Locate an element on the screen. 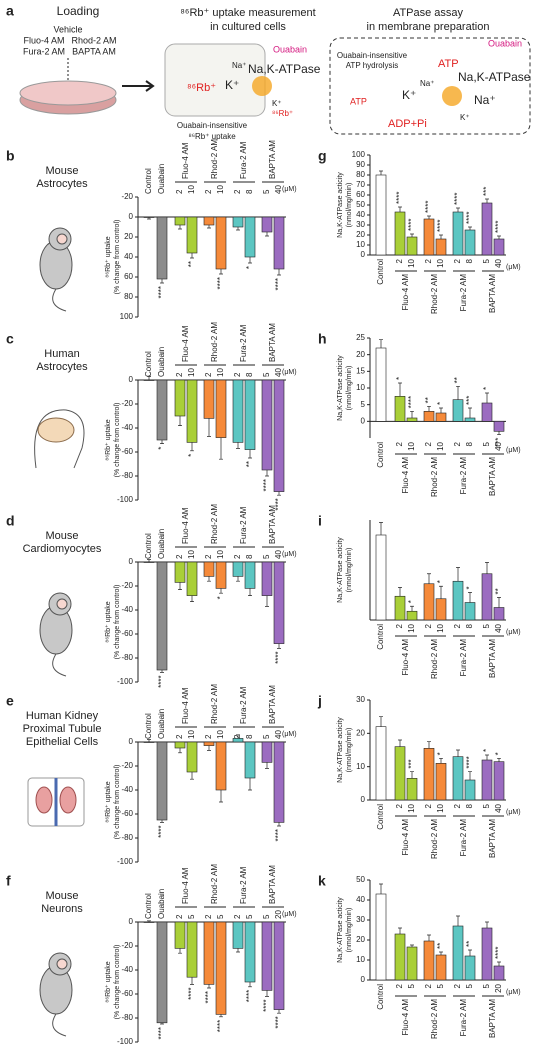  y-tick-label: -60 is located at coordinates (127, 451).